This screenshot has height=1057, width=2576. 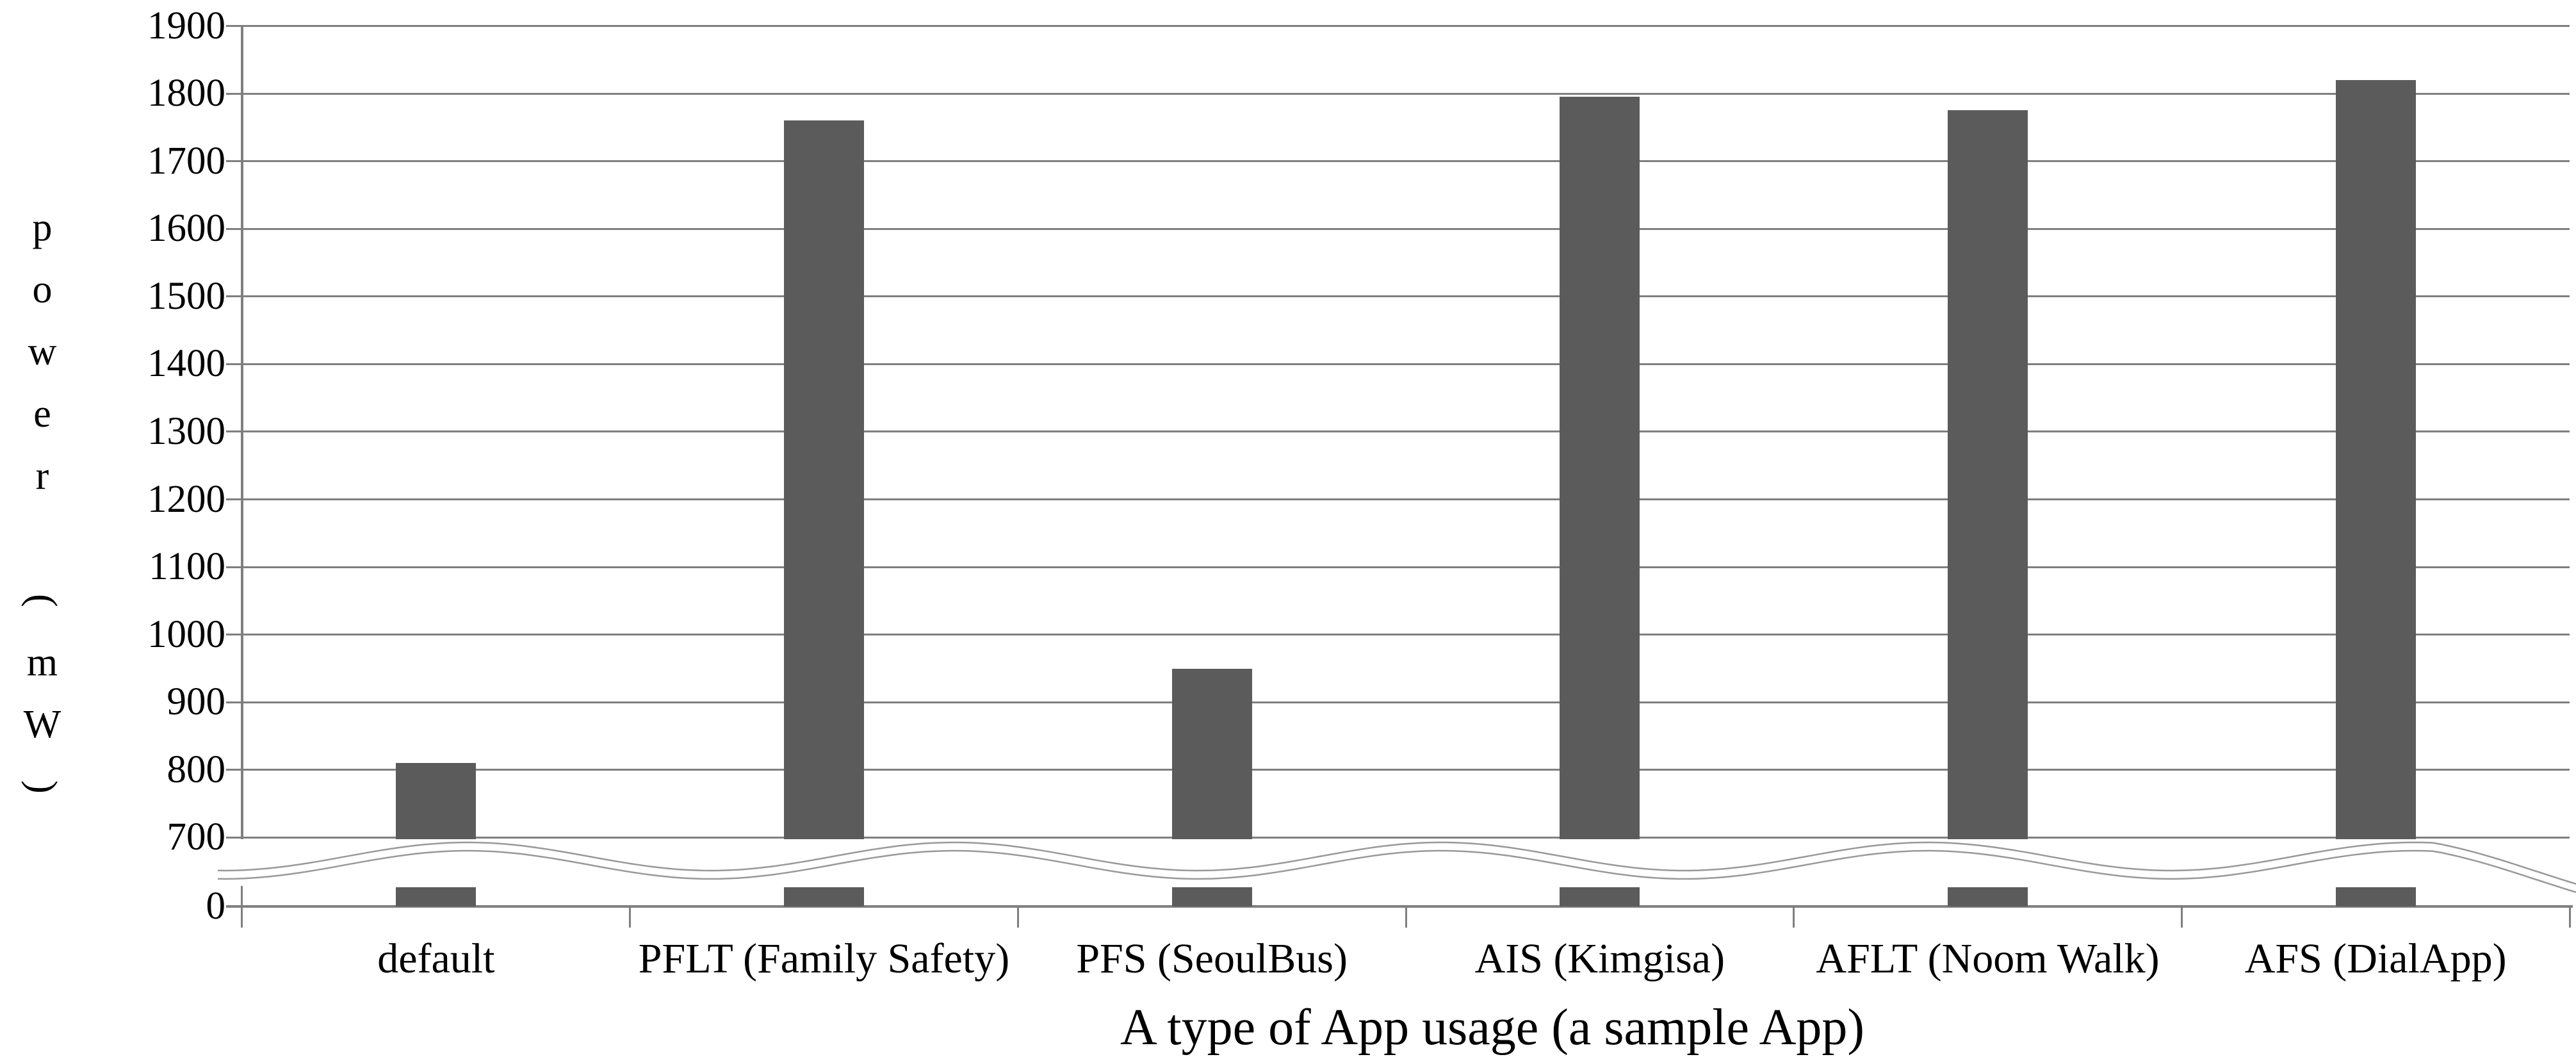 I want to click on y-axis-line, so click(x=242, y=433).